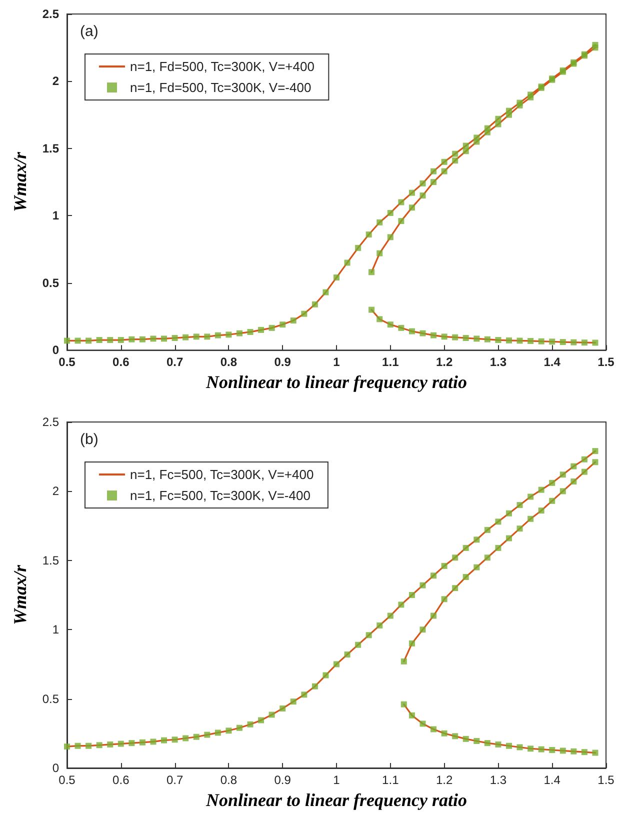  I want to click on legend-label: n=1, Fc=500, Tc=300K, V=+400, so click(222, 474).